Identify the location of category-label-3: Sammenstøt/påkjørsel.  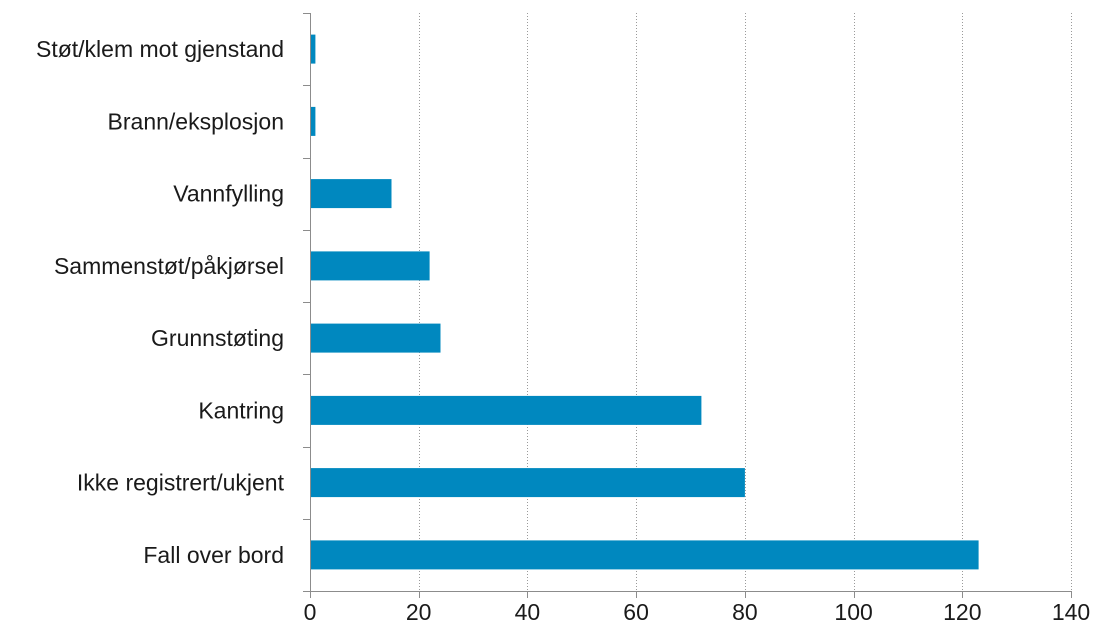
(169, 266).